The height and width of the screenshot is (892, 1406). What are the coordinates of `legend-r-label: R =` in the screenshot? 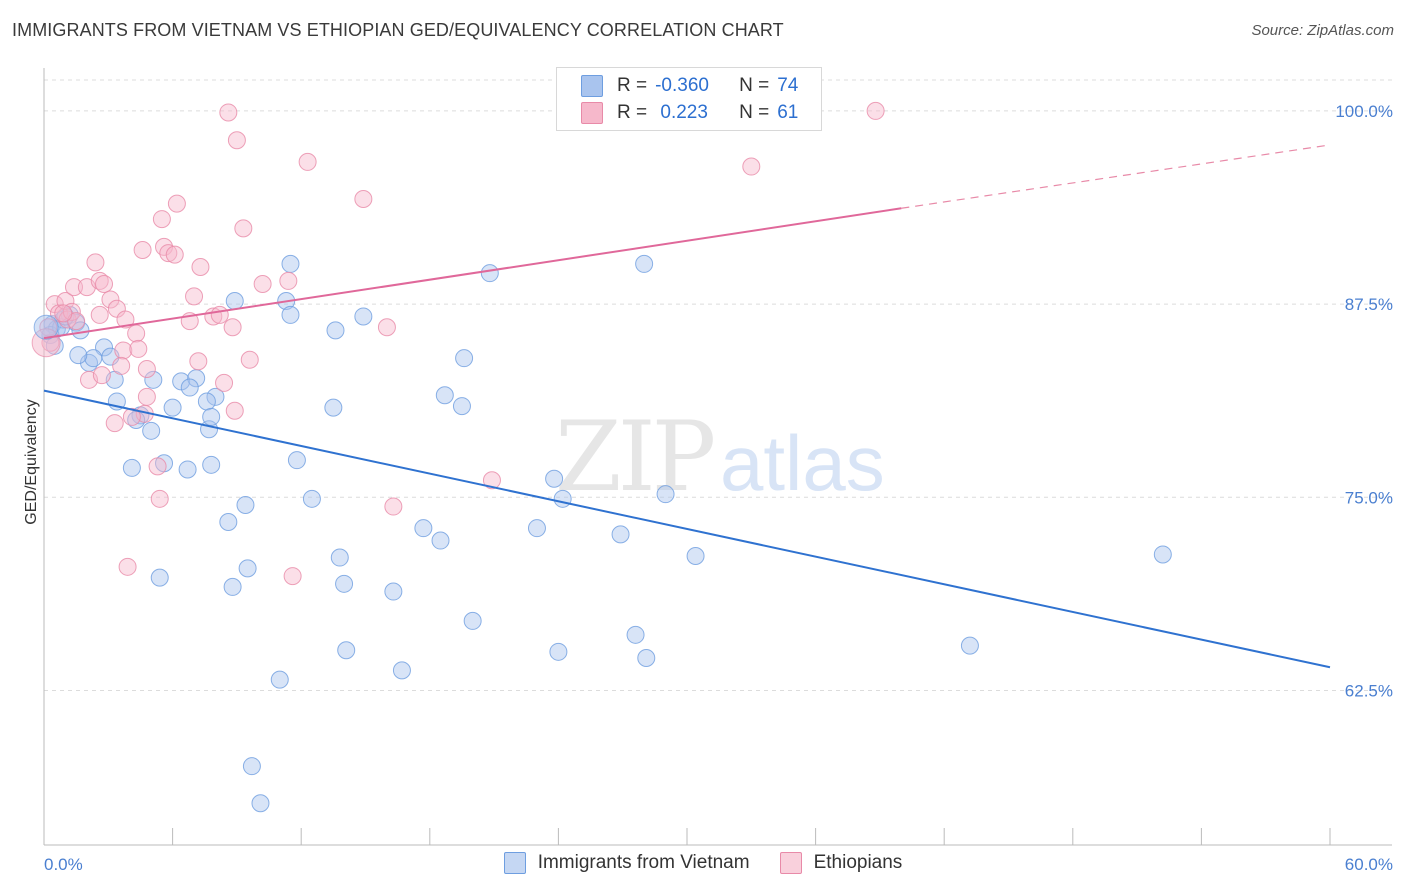 It's located at (632, 85).